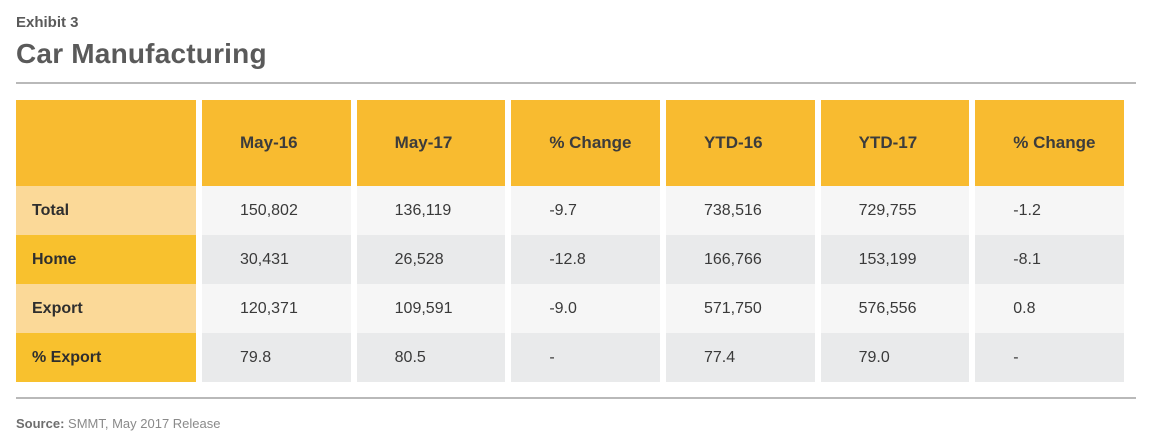  Describe the element at coordinates (740, 210) in the screenshot. I see `table-cell: 738,516` at that location.